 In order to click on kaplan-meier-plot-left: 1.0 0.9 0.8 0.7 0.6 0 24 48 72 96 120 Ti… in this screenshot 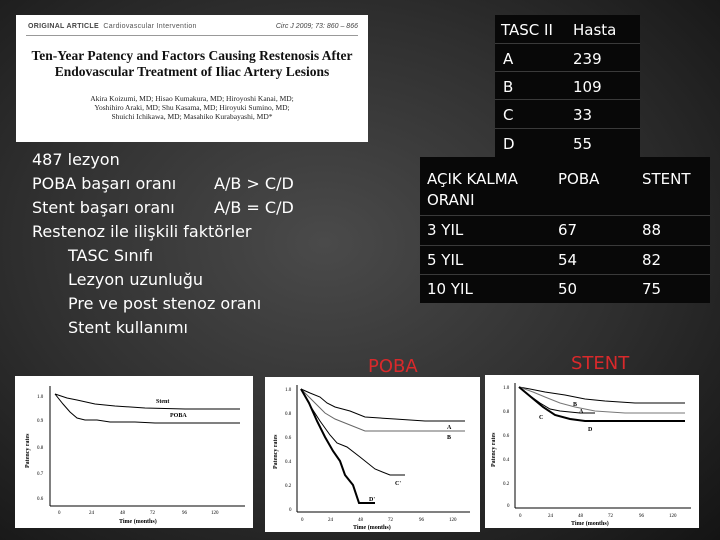, I will do `click(134, 452)`.